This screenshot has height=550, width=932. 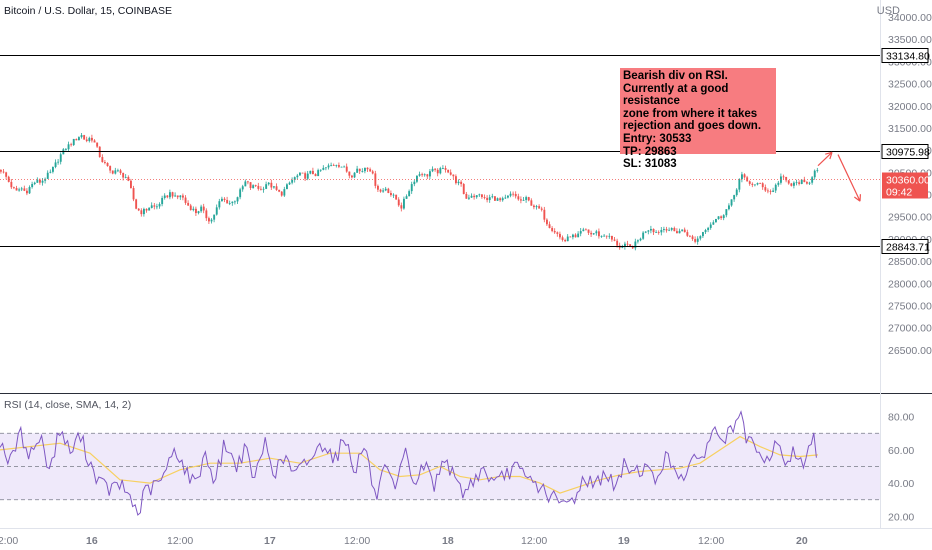 I want to click on level-label-box, so click(x=905, y=246).